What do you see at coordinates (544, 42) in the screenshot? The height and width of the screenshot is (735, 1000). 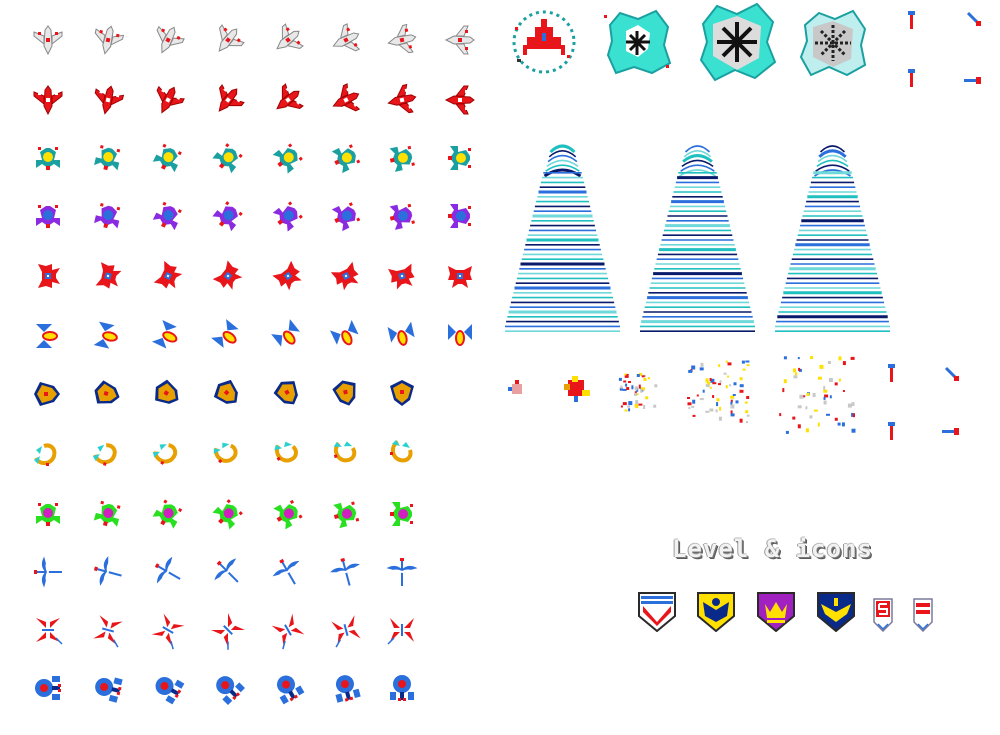 I see `player-ship-capture-sprite` at bounding box center [544, 42].